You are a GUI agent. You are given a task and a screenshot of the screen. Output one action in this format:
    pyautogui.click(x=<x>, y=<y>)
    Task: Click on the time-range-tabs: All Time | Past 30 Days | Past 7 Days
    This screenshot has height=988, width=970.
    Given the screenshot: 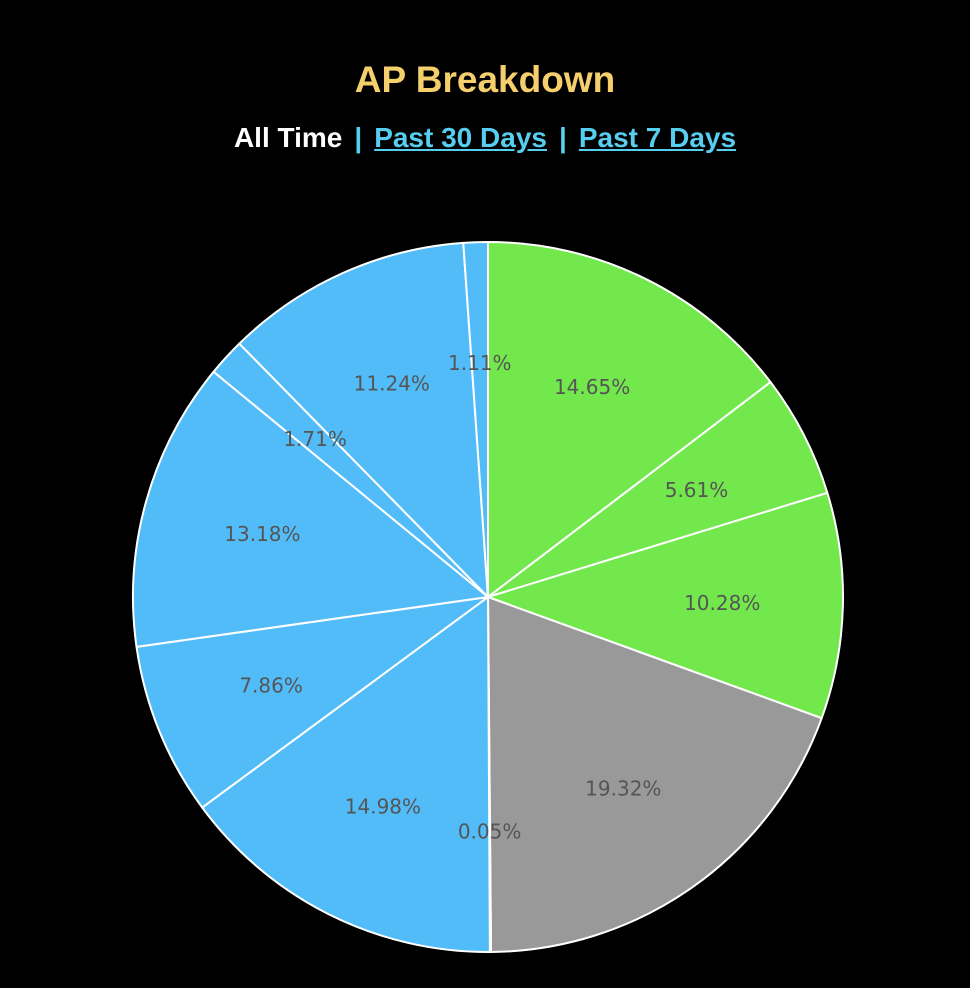 What is the action you would take?
    pyautogui.click(x=485, y=138)
    